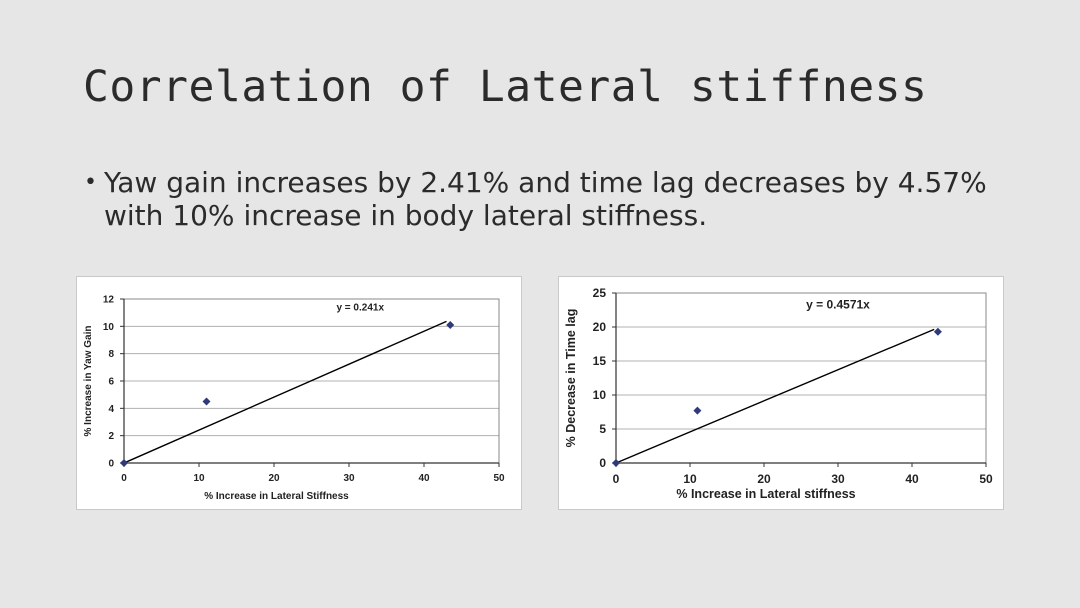  I want to click on trendline-equation: y = 0.4571x, so click(838, 304).